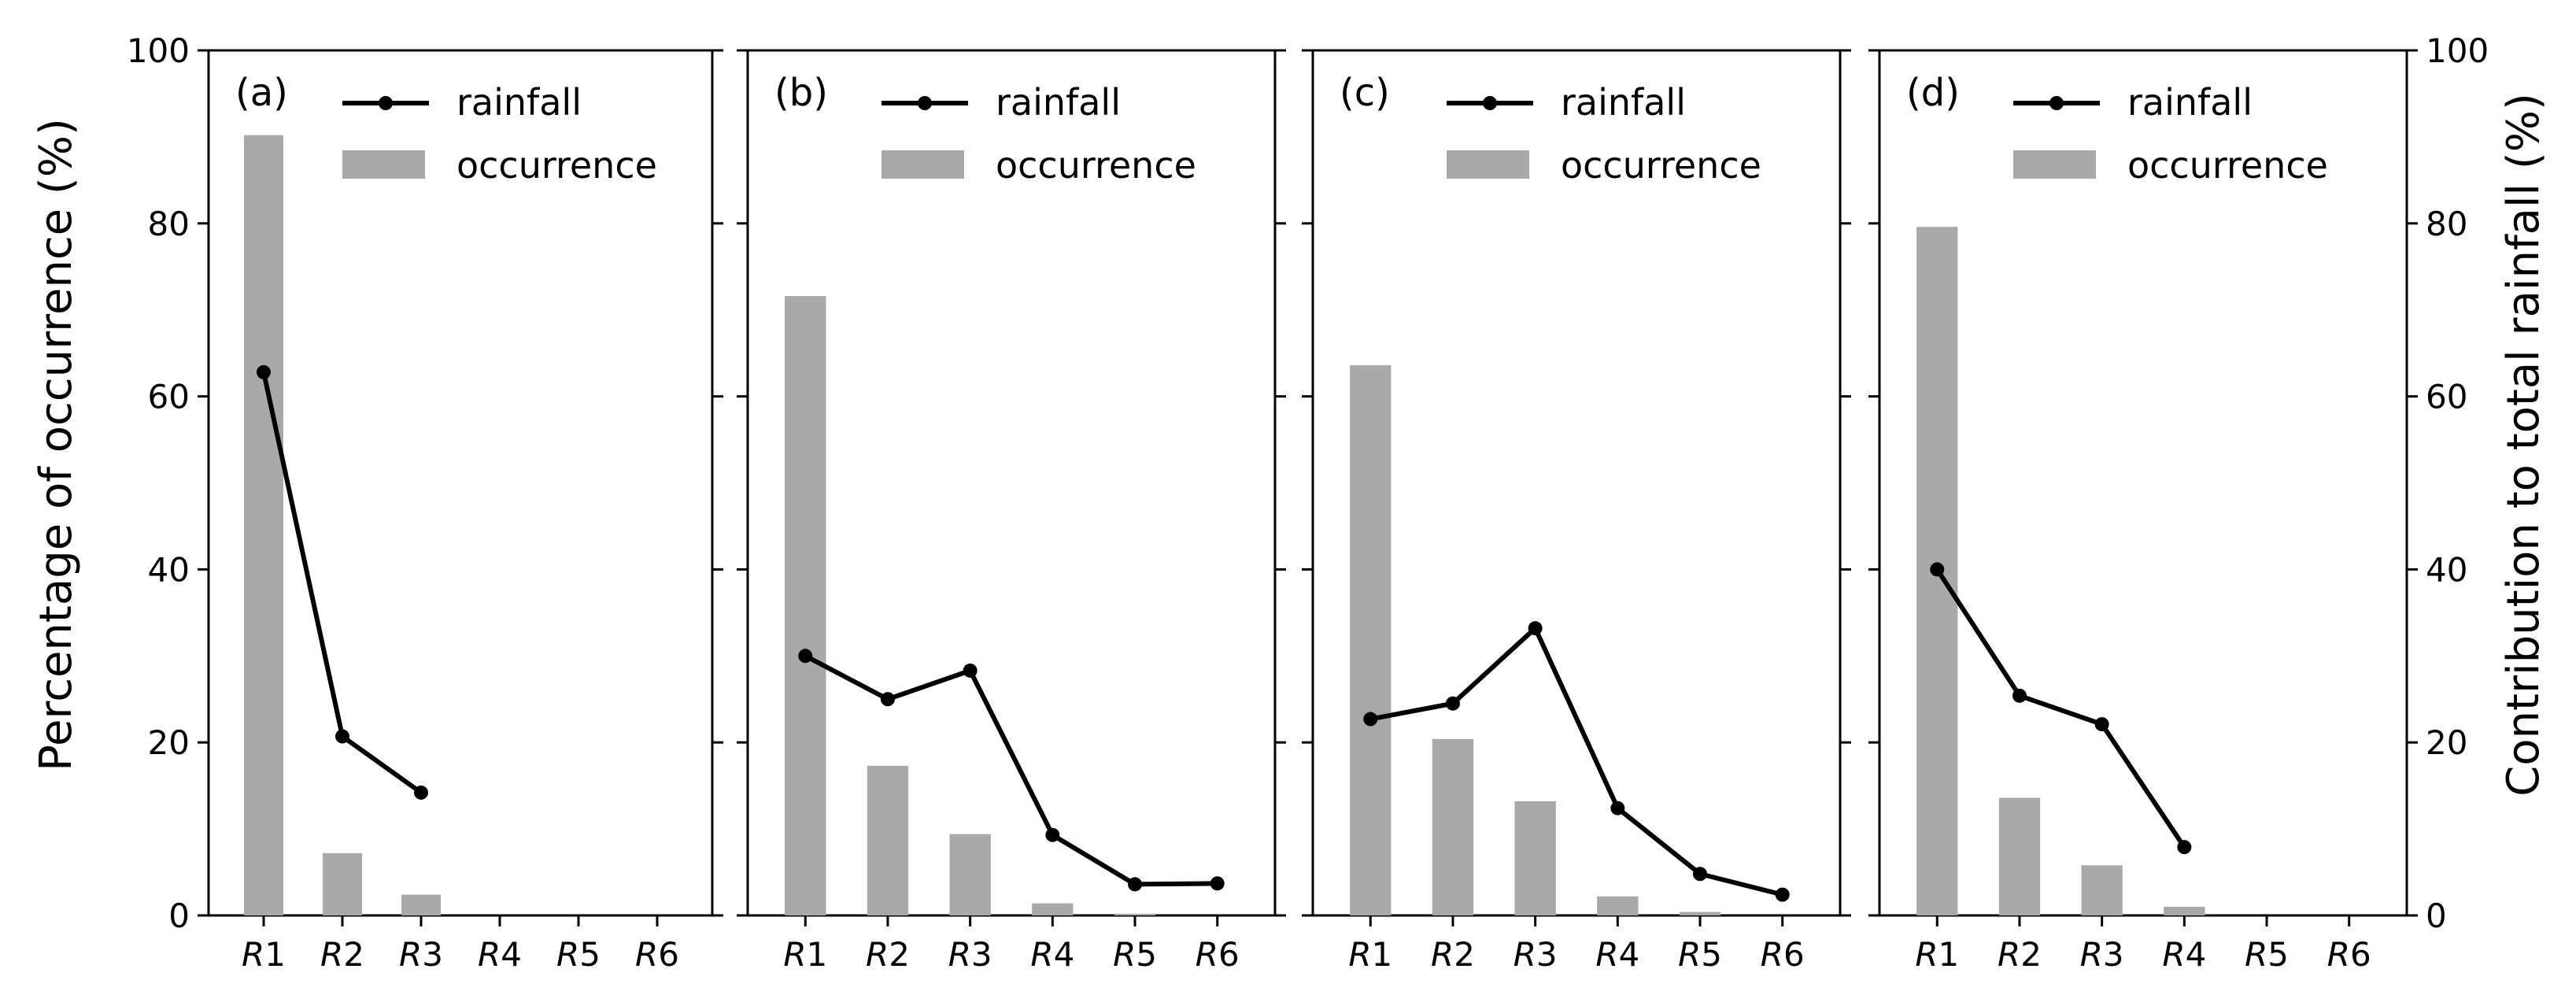  Describe the element at coordinates (801, 93) in the screenshot. I see `panel-label: (b)` at that location.